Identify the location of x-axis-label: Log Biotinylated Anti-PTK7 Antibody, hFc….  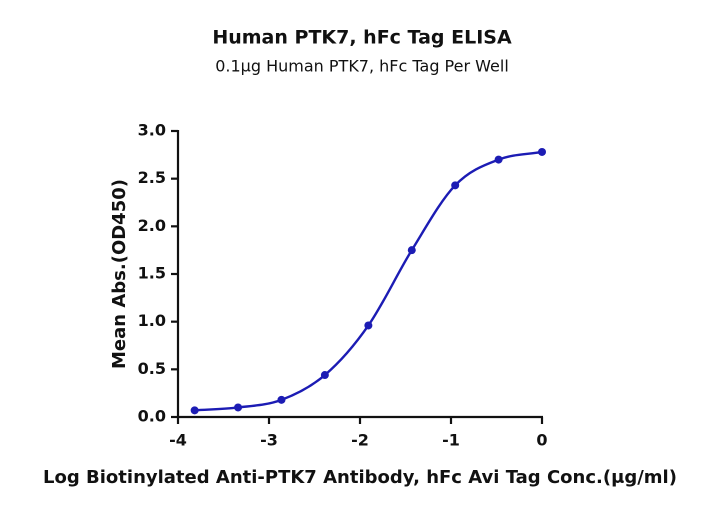
(360, 477).